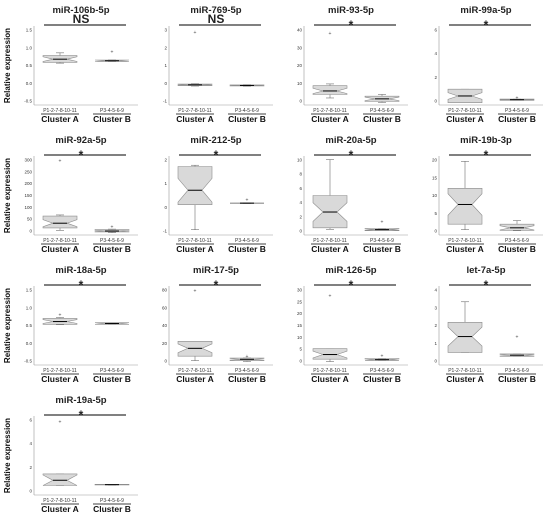 Image resolution: width=550 pixels, height=530 pixels. Describe the element at coordinates (28, 171) in the screenshot. I see `y-tick-label: 250` at that location.